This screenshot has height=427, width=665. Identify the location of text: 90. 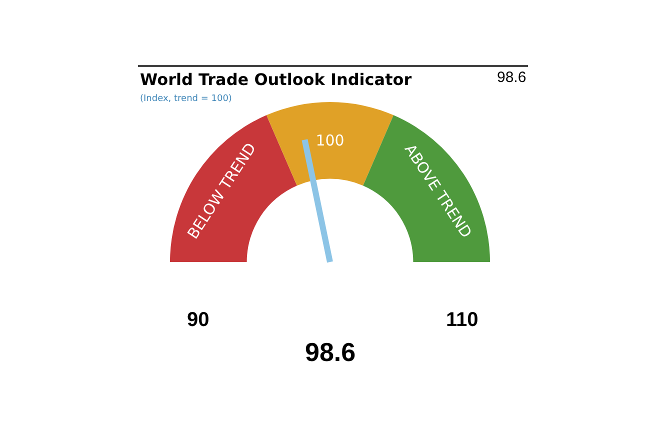
(198, 320).